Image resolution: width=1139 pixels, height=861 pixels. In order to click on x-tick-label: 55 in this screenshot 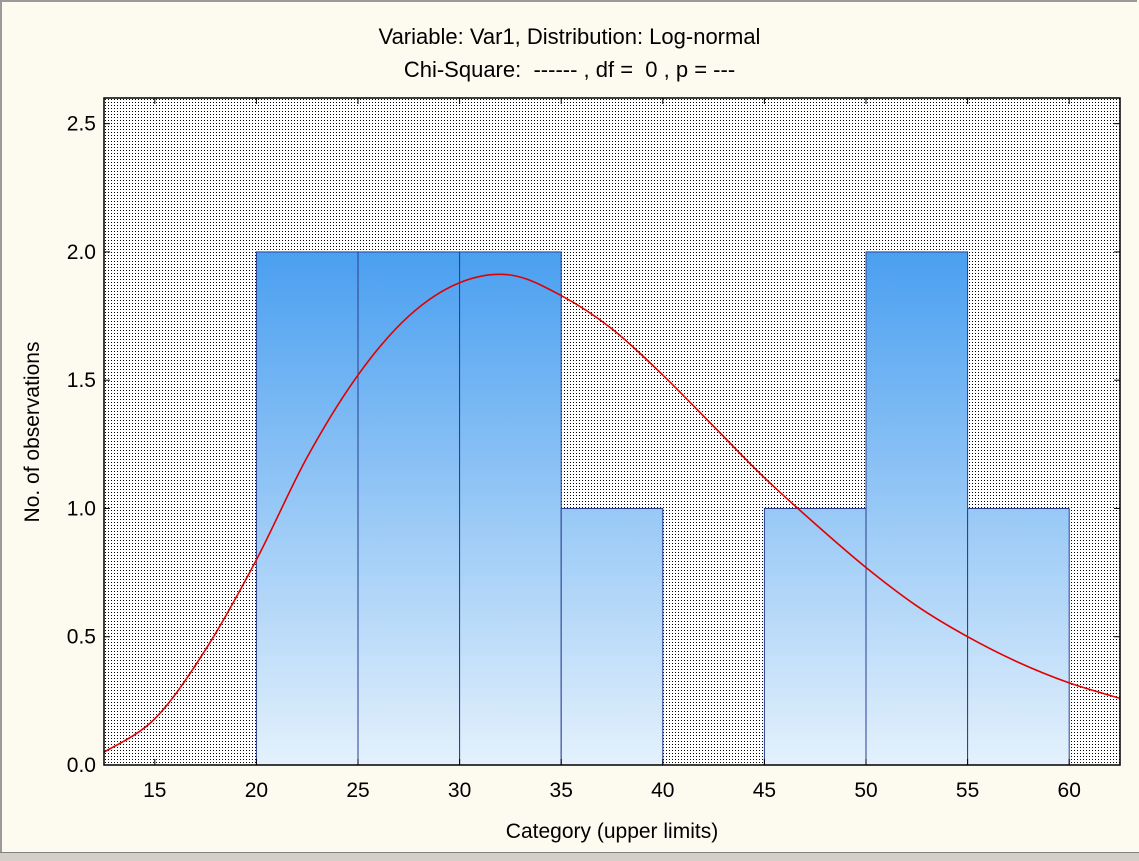, I will do `click(967, 790)`.